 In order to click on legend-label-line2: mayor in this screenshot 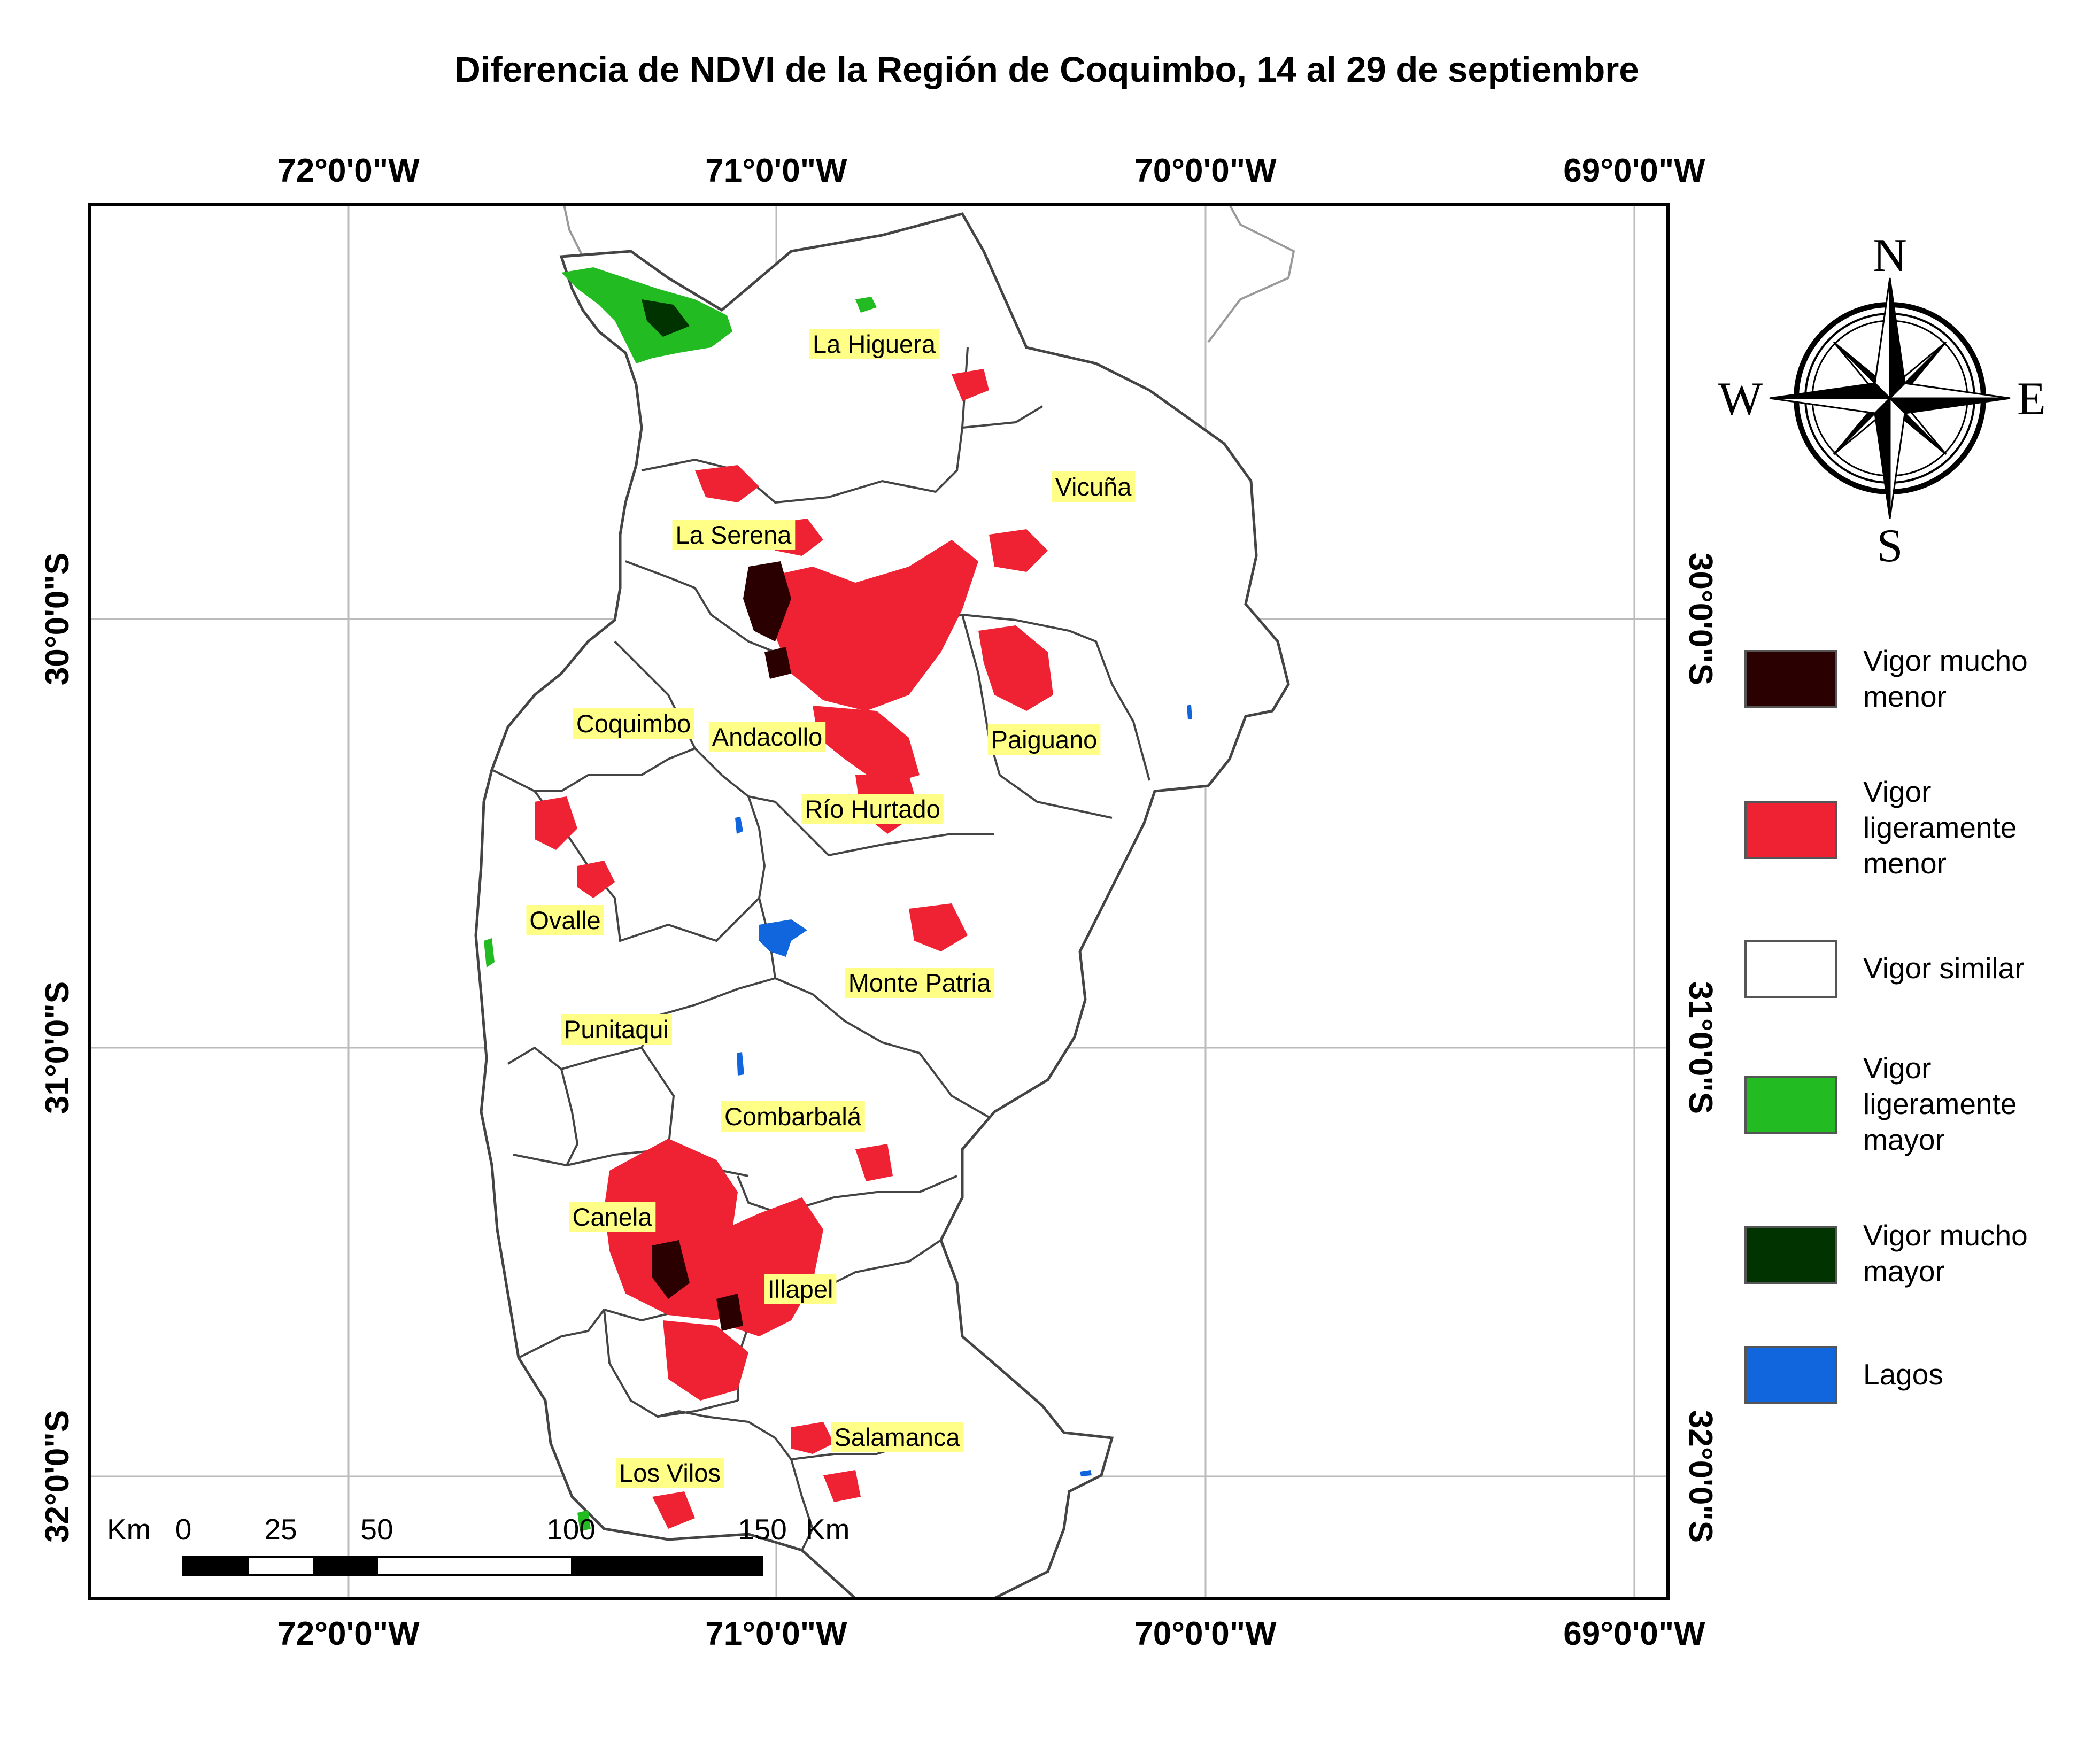, I will do `click(1904, 1271)`.